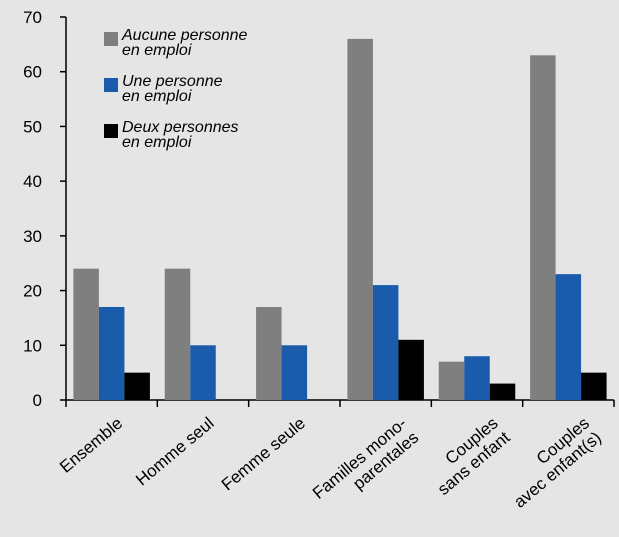  Describe the element at coordinates (32, 17) in the screenshot. I see `y-tick-label: 70` at that location.